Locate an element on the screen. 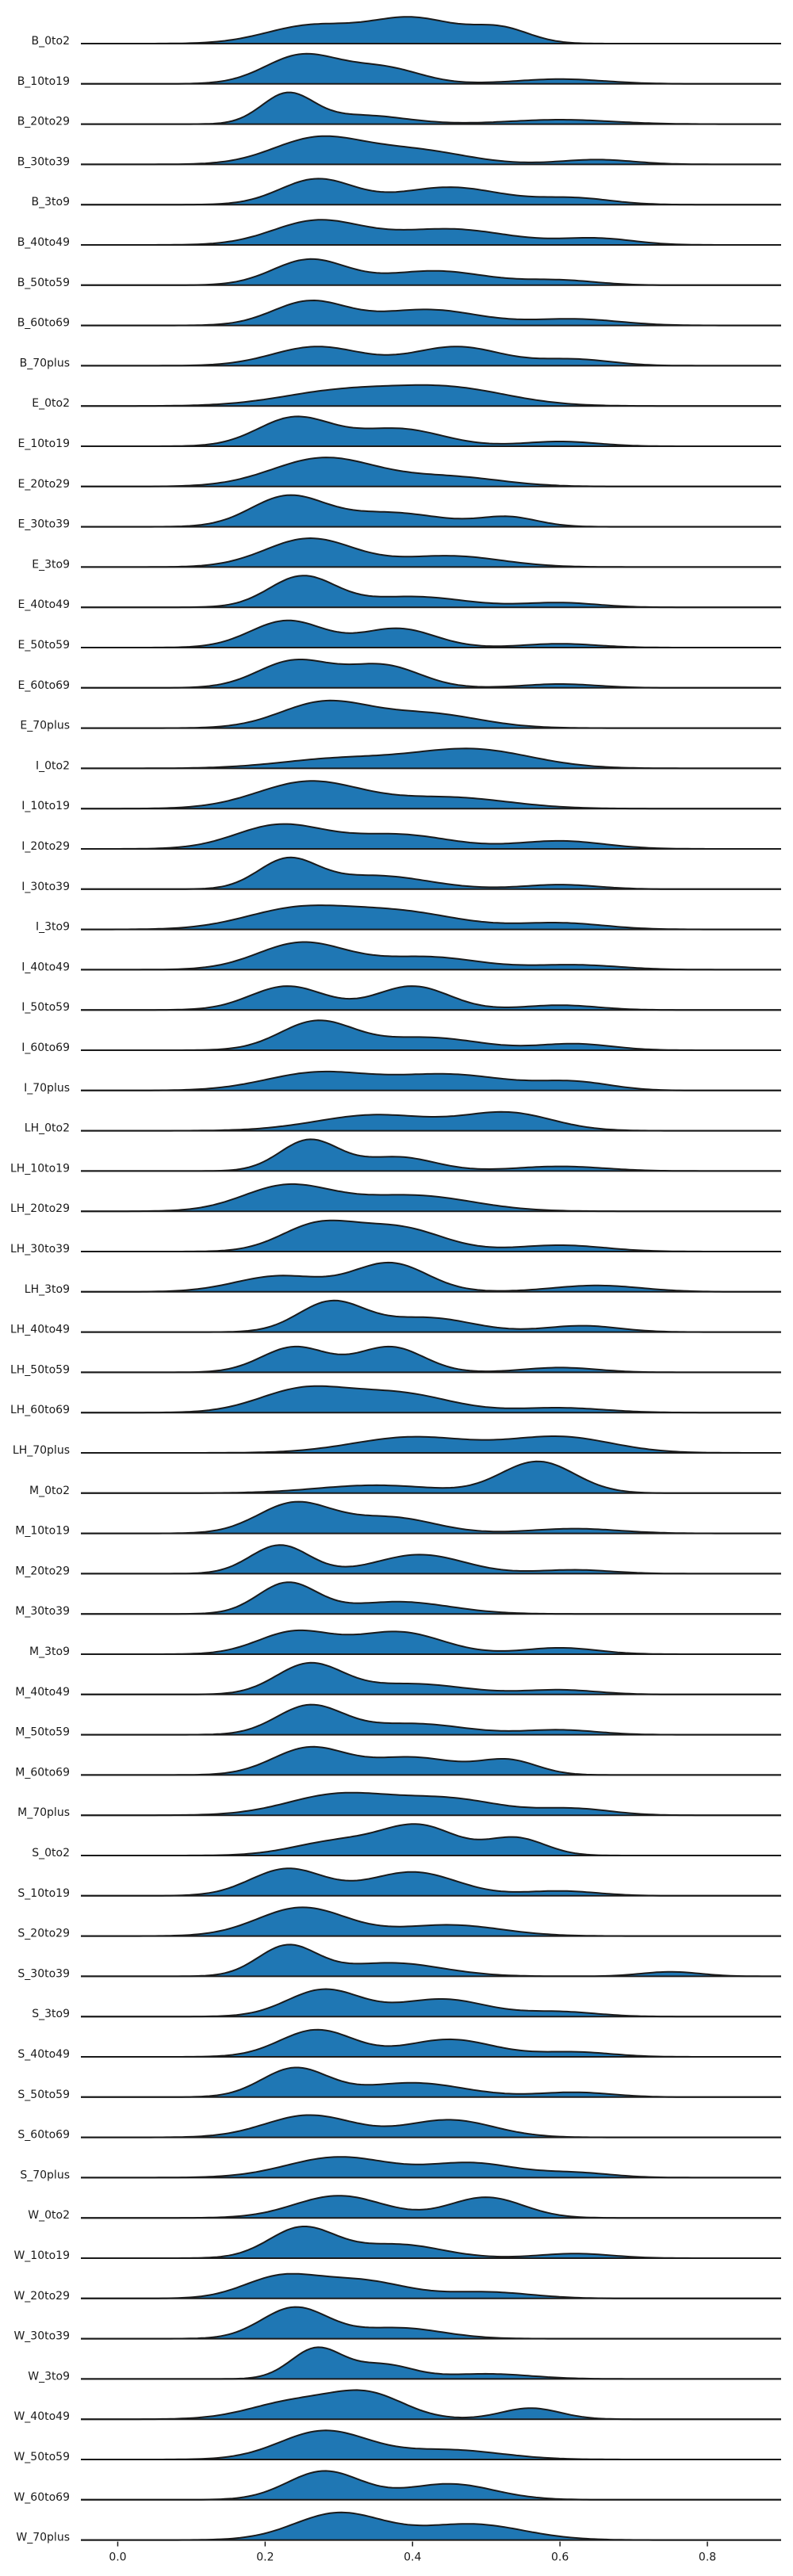 This screenshot has height=2576, width=793. ridge-area-S_50to59 is located at coordinates (431, 2082).